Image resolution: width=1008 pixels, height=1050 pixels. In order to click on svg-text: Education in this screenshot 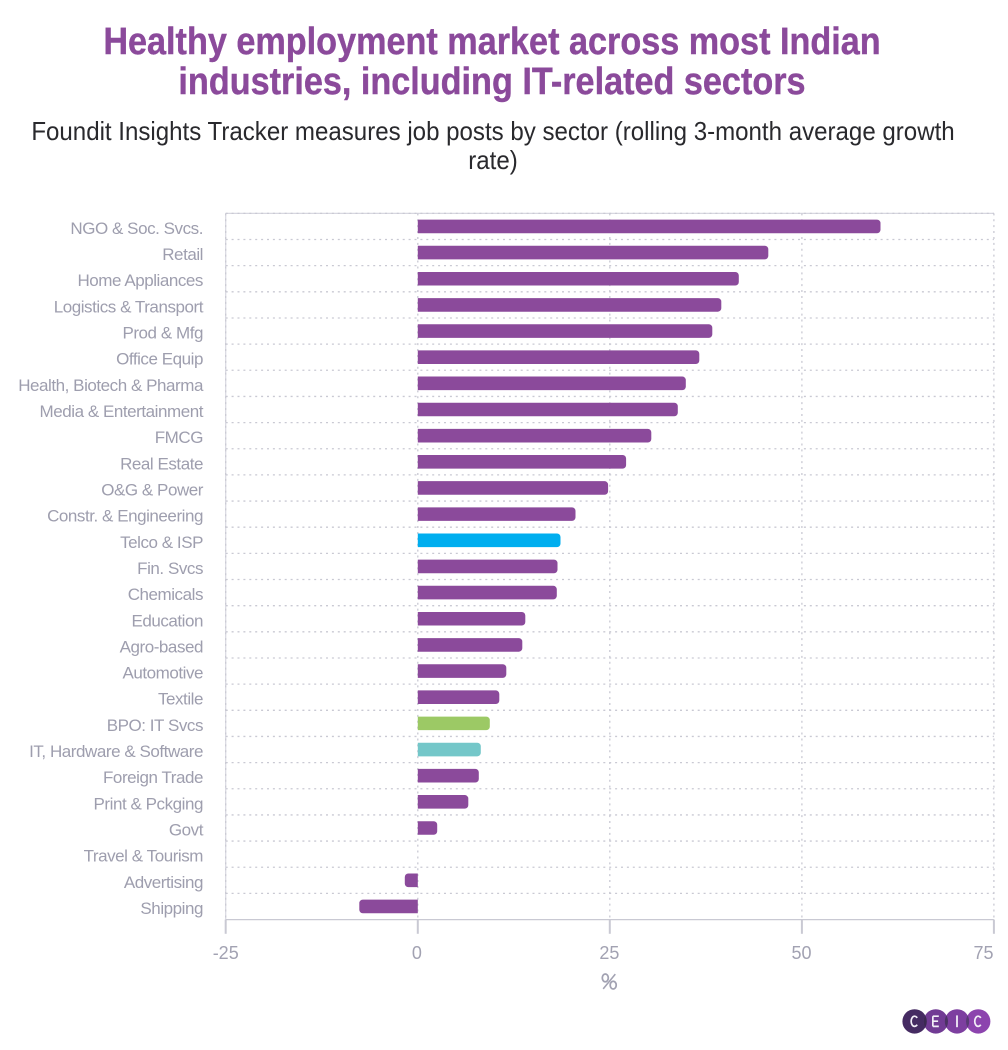, I will do `click(167, 620)`.